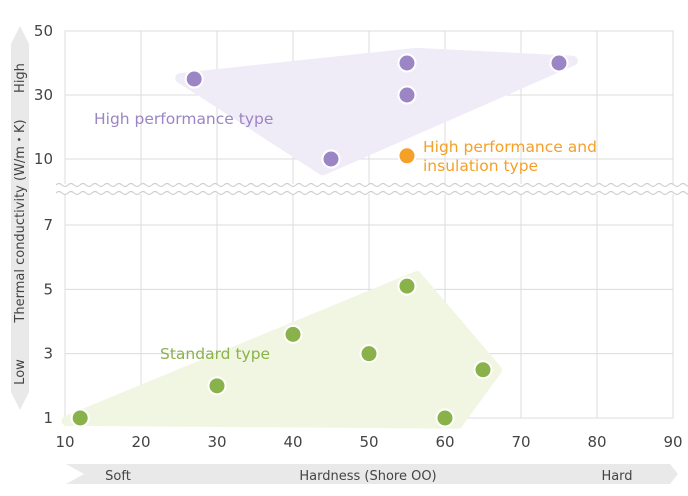 Image resolution: width=688 pixels, height=496 pixels. Describe the element at coordinates (292, 442) in the screenshot. I see `x-tick-label: 40` at that location.